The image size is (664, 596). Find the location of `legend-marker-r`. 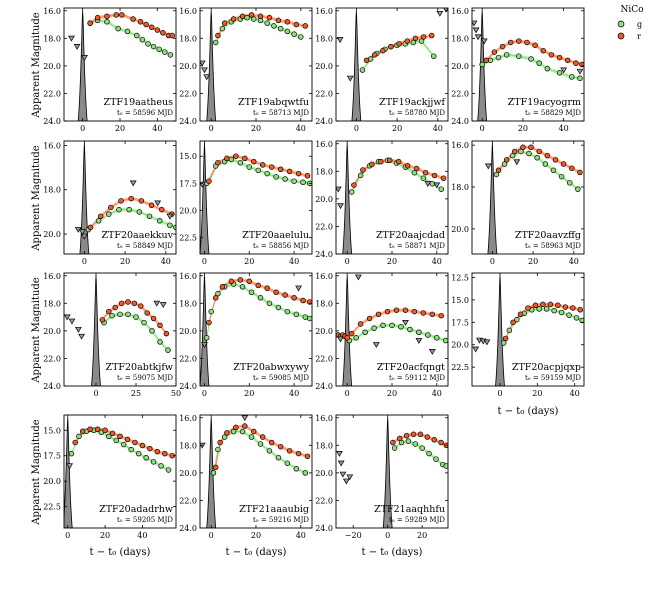

legend-marker-r is located at coordinates (621, 36).